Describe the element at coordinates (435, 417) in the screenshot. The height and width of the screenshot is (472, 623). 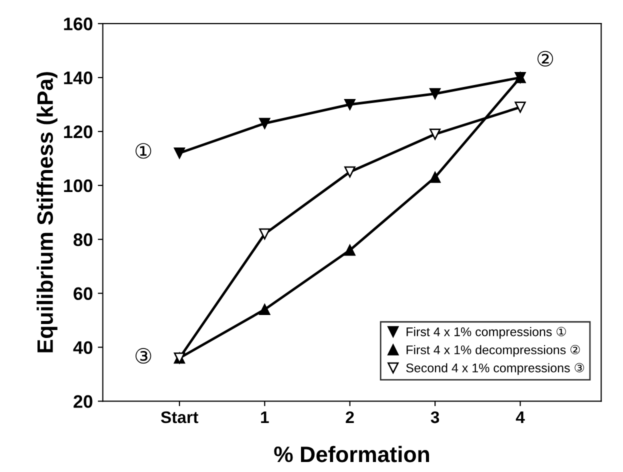
I see `x-tick-label: 3` at that location.